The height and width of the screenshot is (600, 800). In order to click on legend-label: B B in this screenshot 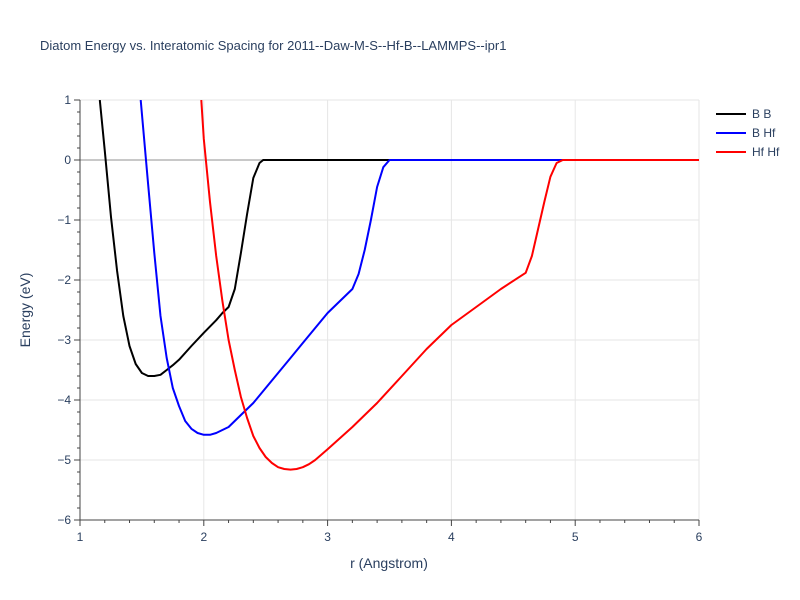, I will do `click(761, 114)`.